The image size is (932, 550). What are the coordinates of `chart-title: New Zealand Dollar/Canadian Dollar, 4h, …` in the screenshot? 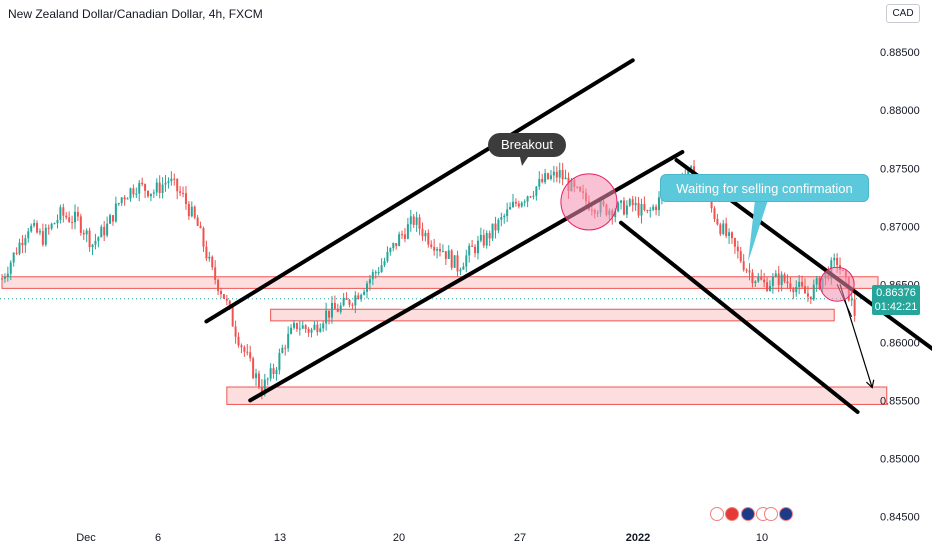 It's located at (135, 14).